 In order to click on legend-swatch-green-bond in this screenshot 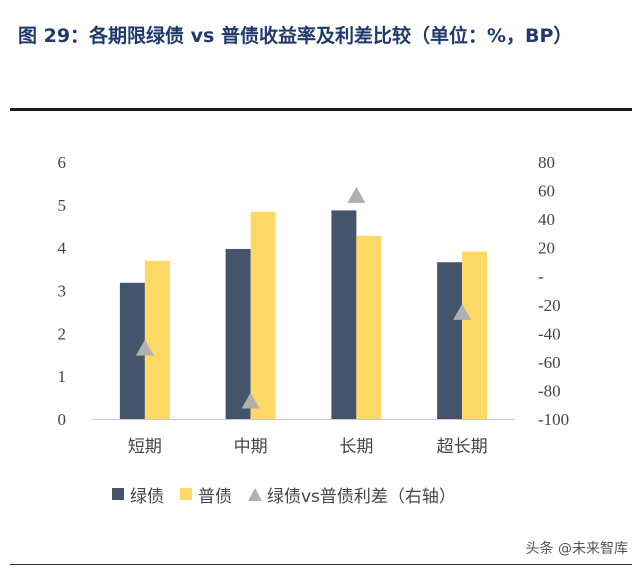, I will do `click(118, 494)`.